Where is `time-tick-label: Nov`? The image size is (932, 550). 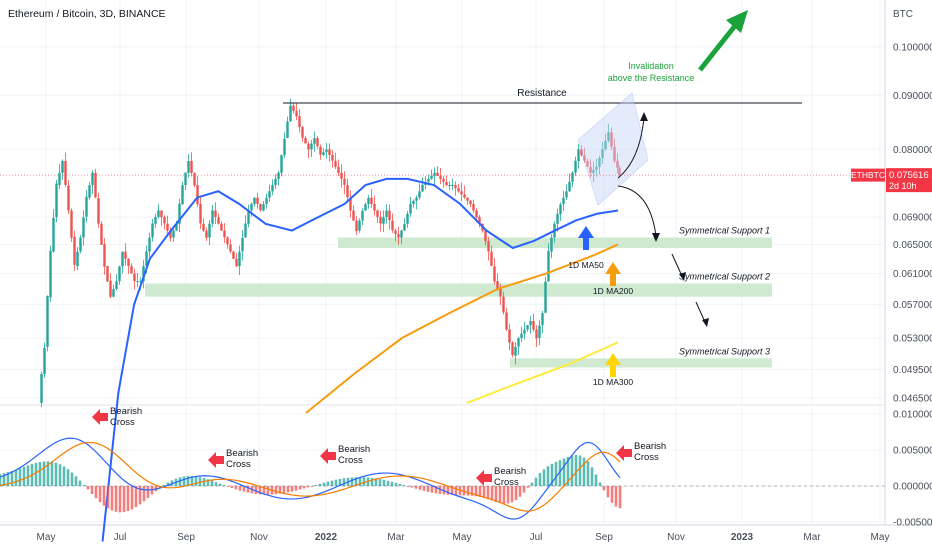
time-tick-label: Nov is located at coordinates (259, 537).